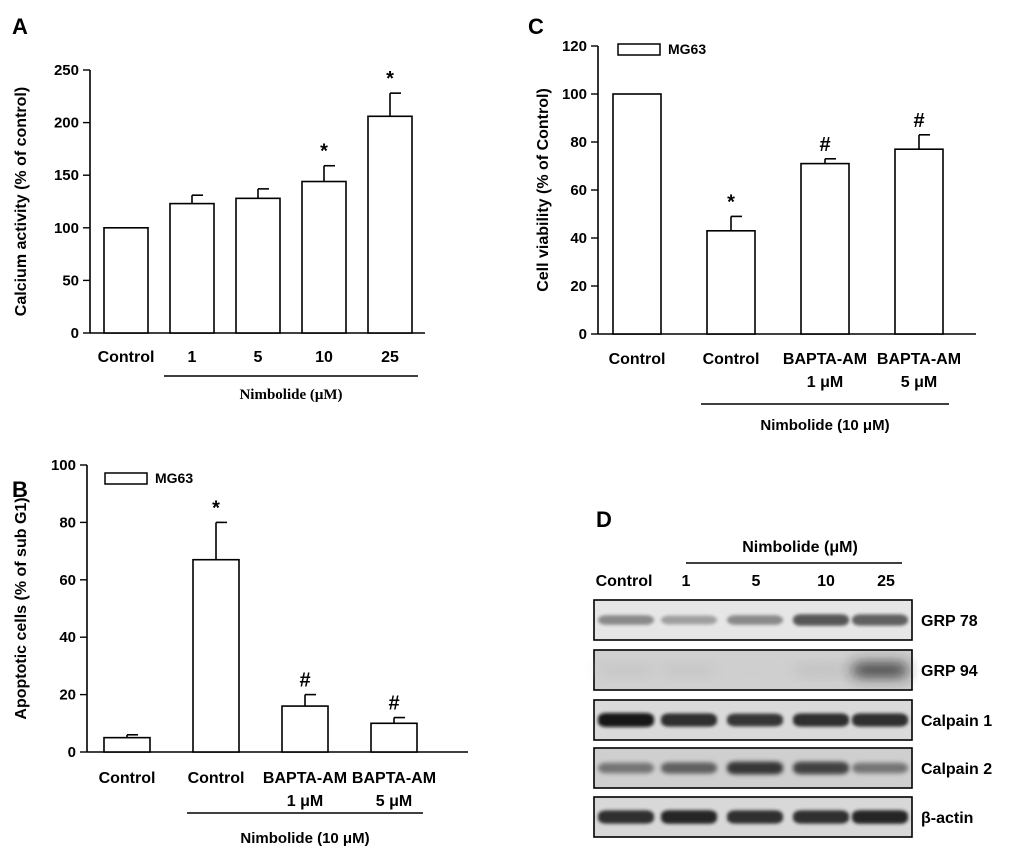 This screenshot has height=856, width=1024. Describe the element at coordinates (756, 581) in the screenshot. I see `panel-d-lane-label: 5` at that location.